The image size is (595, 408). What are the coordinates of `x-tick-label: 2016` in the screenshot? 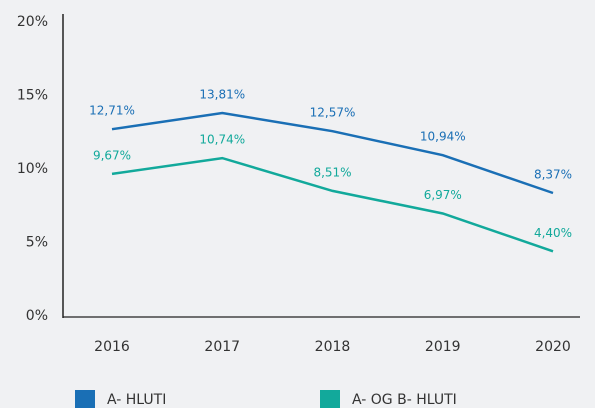 It's located at (112, 347).